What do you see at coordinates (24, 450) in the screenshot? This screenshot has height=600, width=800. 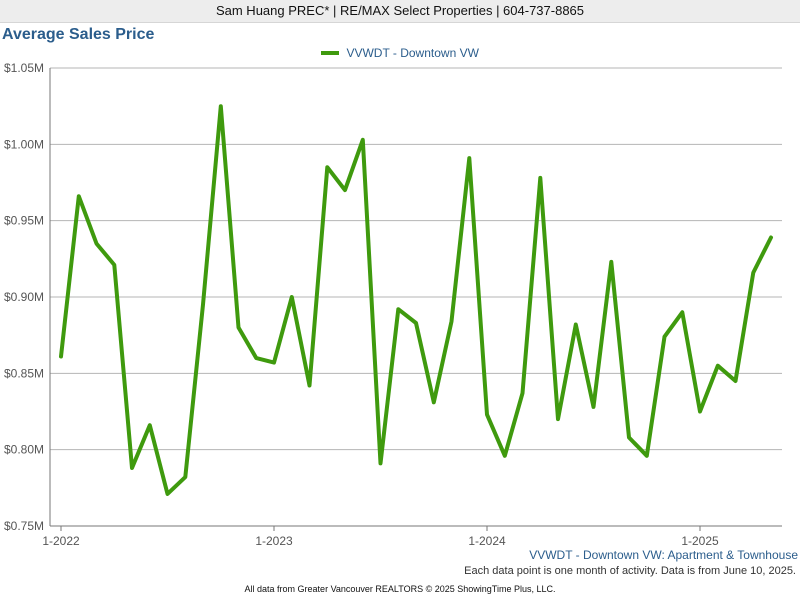 I see `y-tick-label: $0.80M` at bounding box center [24, 450].